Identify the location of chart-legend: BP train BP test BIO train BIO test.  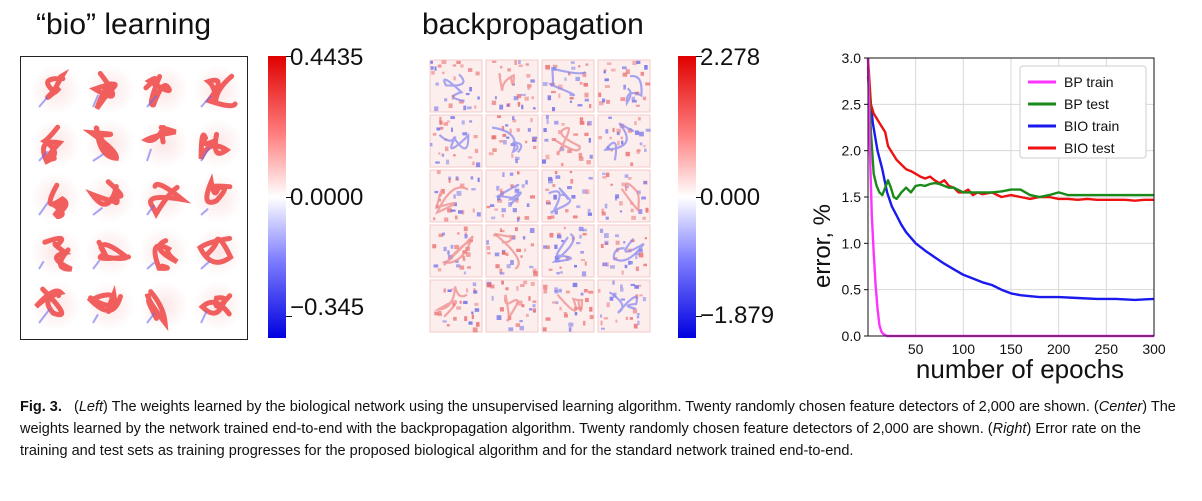
(1083, 112).